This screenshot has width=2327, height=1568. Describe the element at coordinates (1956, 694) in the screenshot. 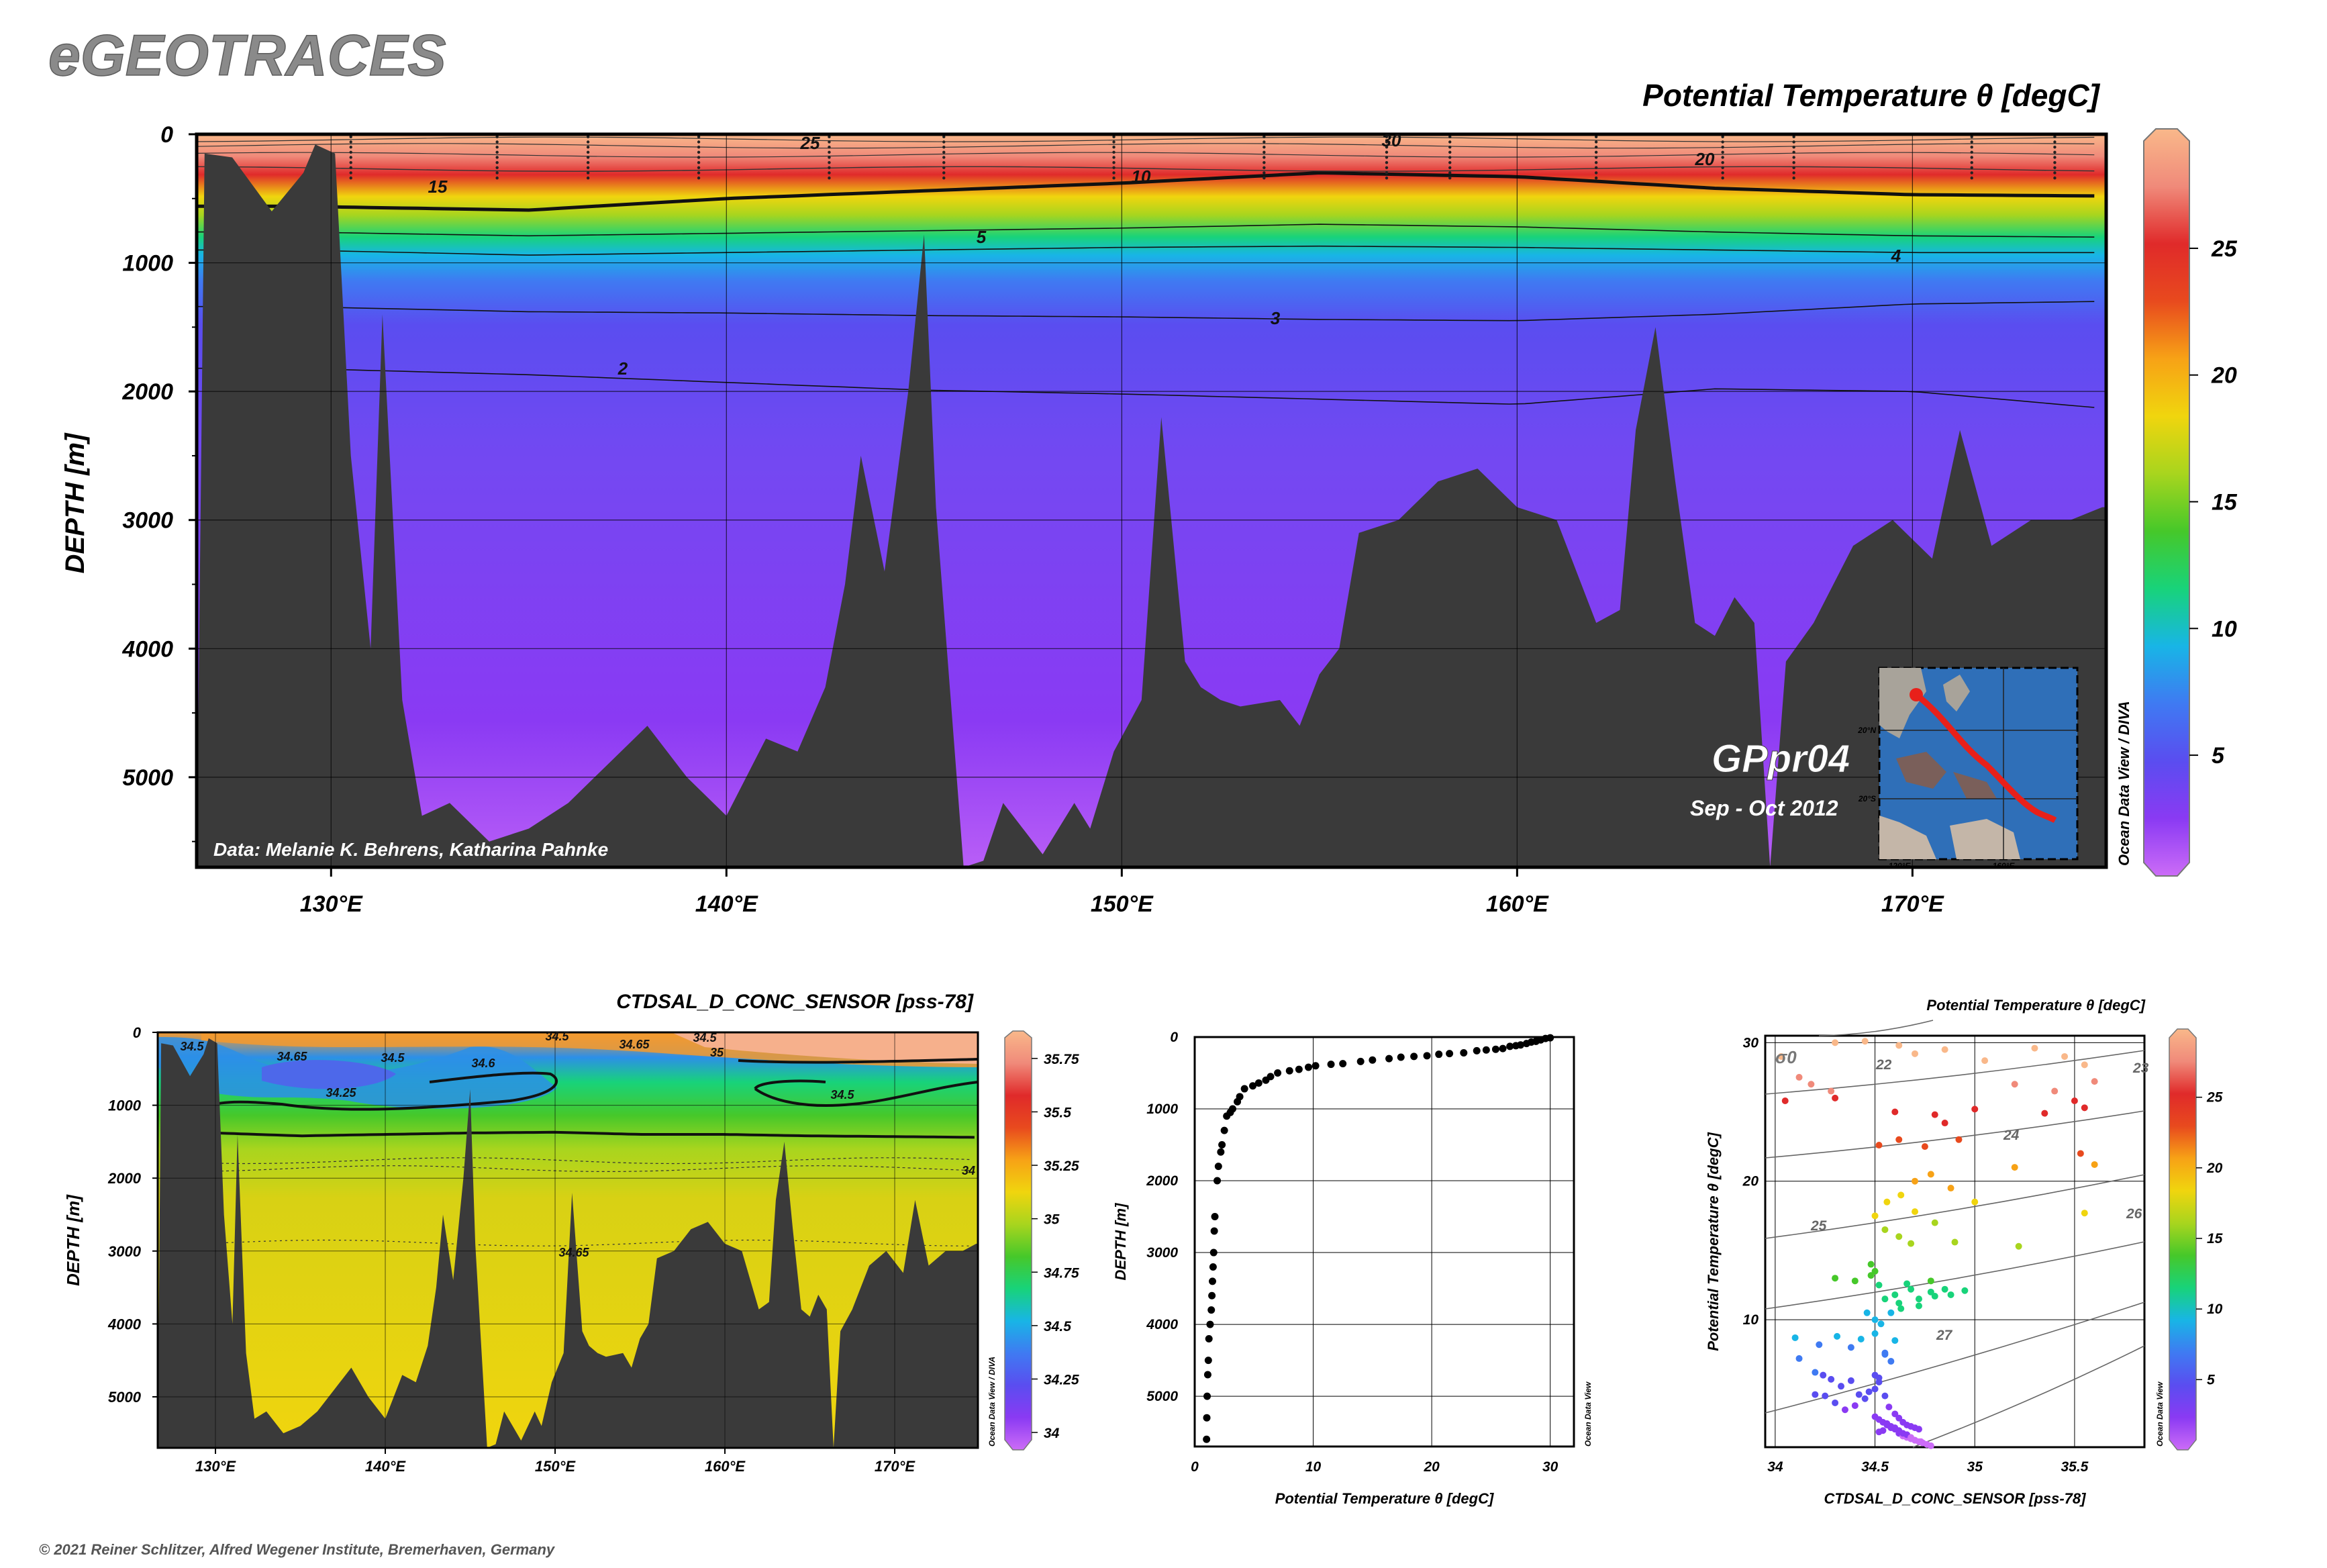

I see `inset-japan-land` at that location.